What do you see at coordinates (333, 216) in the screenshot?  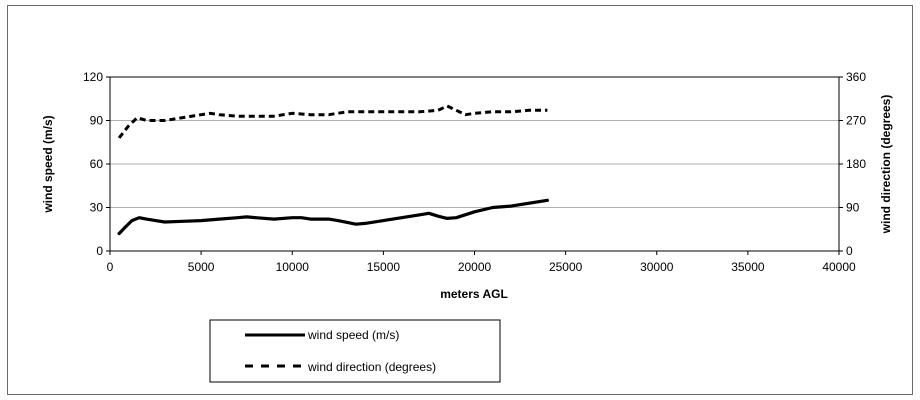 I see `series-line-wind-speed` at bounding box center [333, 216].